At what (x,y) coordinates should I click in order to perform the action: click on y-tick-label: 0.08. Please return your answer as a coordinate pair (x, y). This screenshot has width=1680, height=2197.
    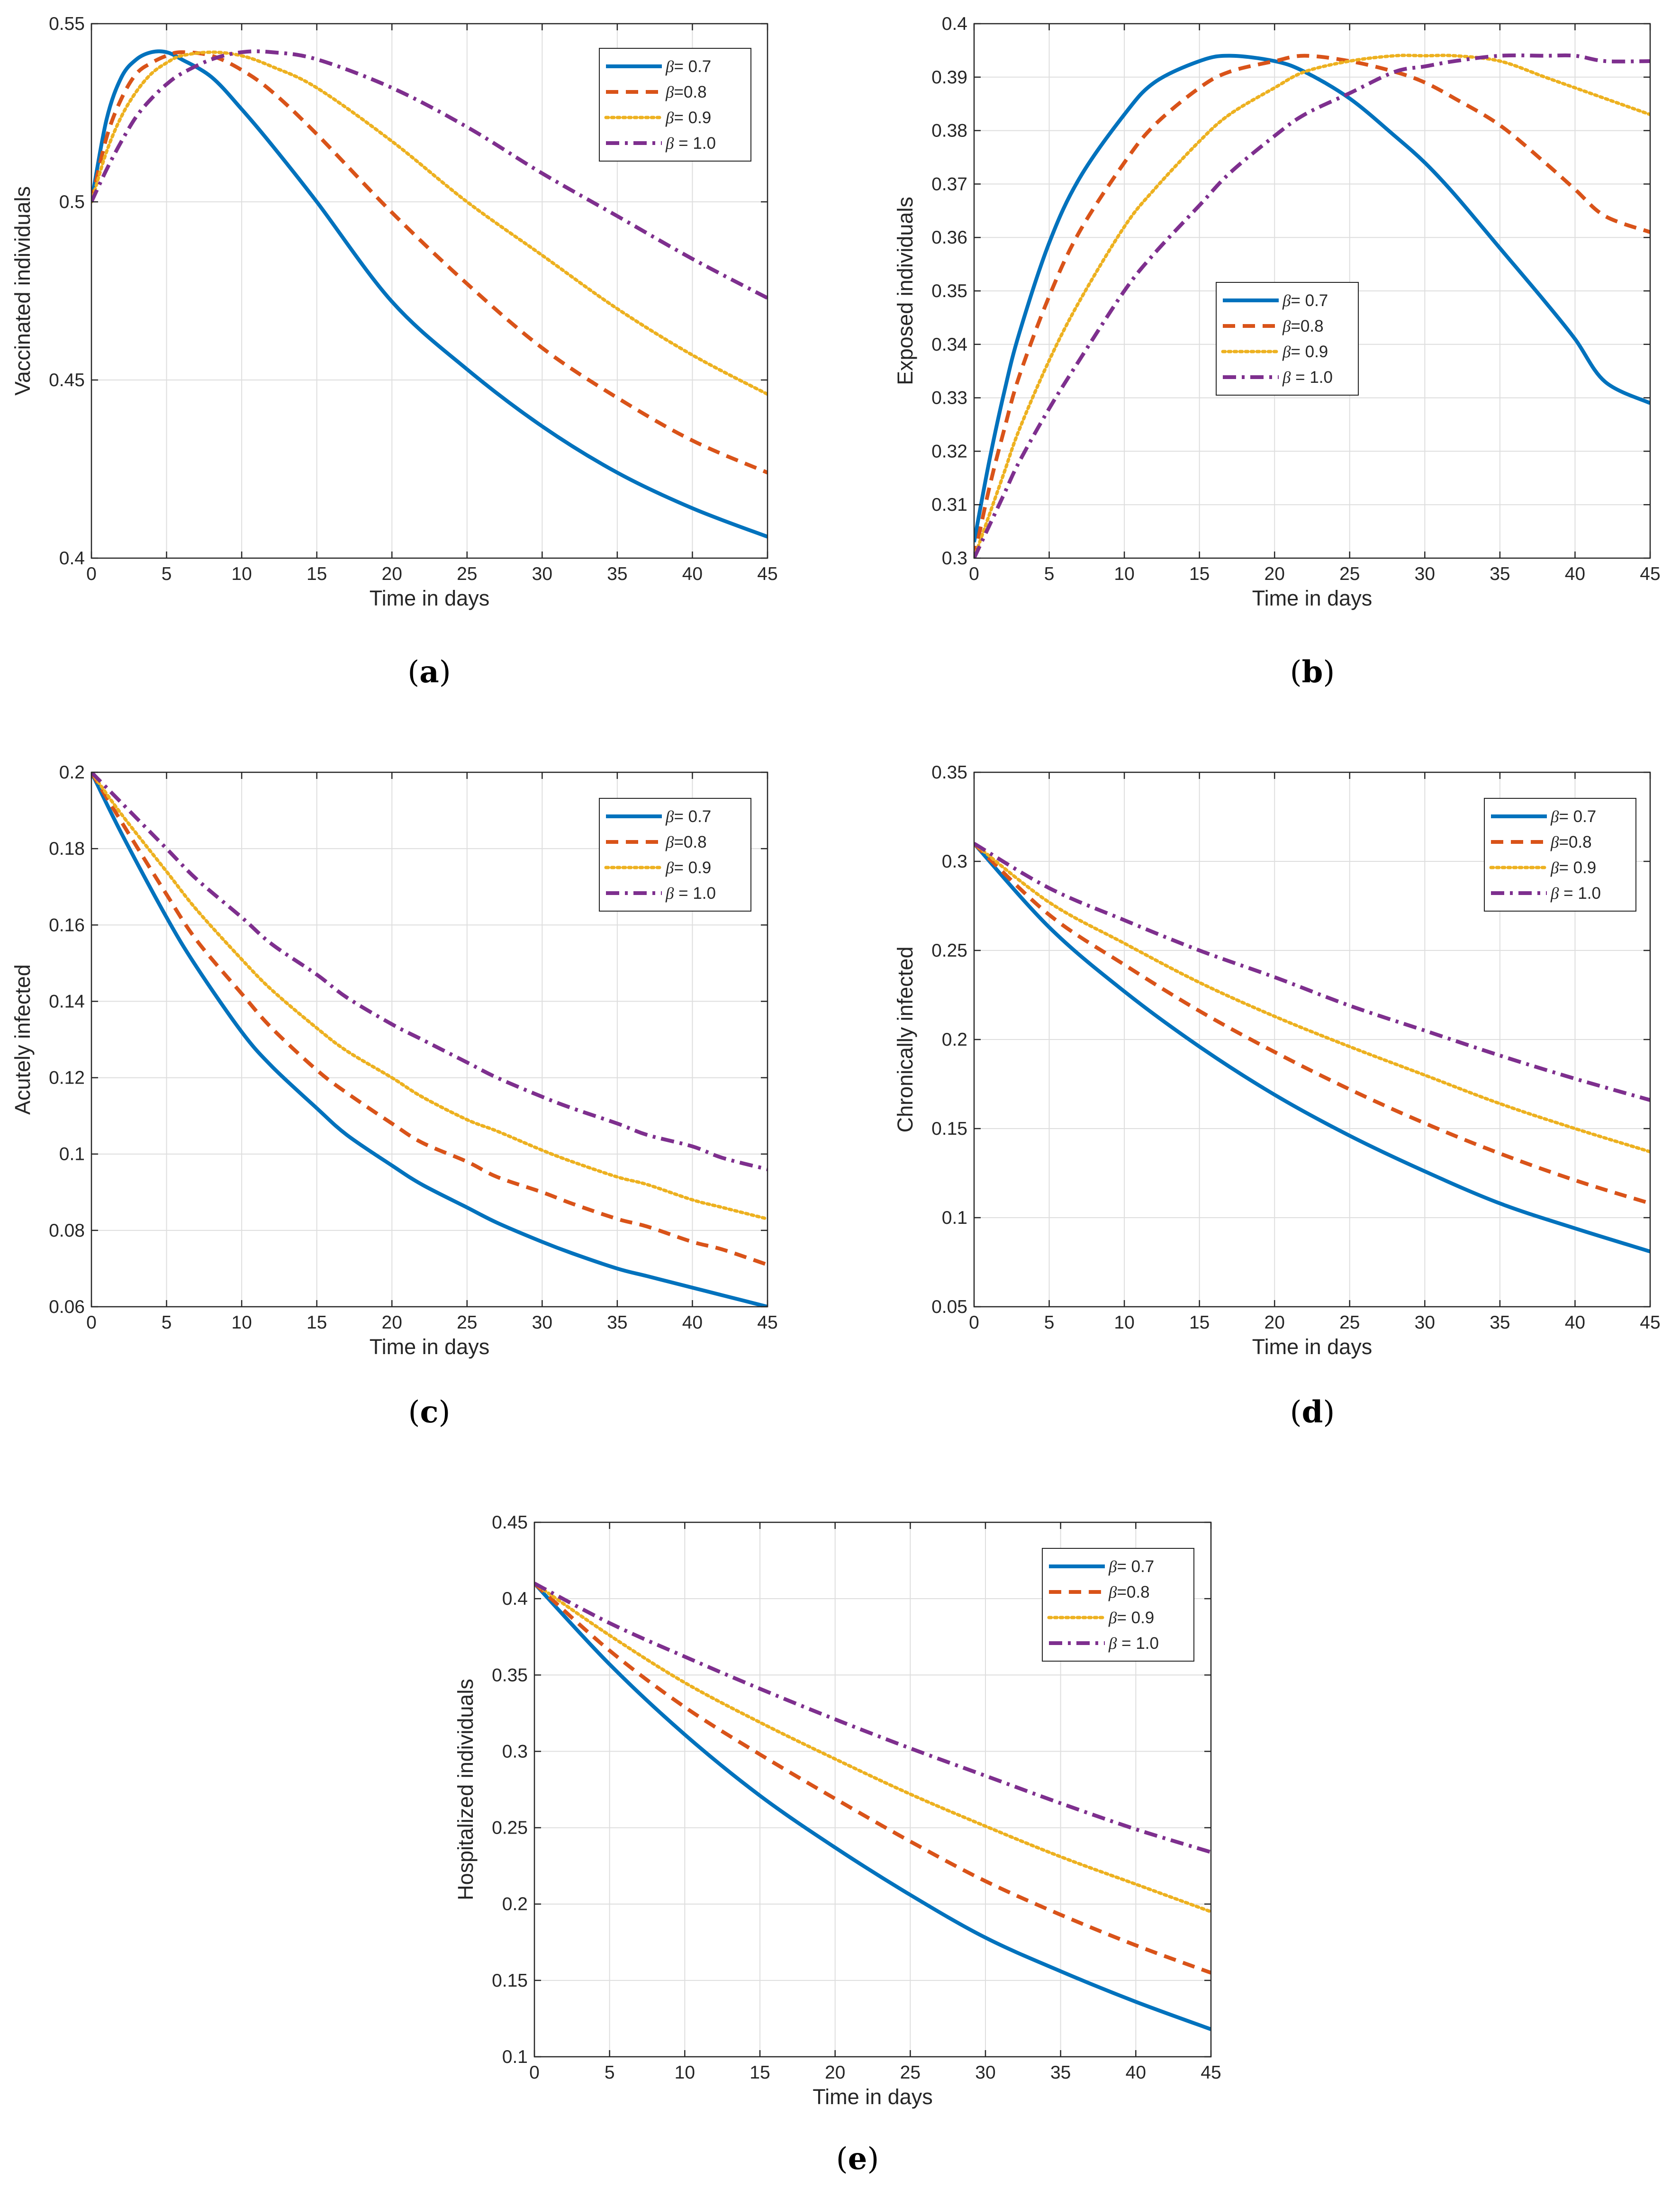
    Looking at the image, I should click on (67, 1231).